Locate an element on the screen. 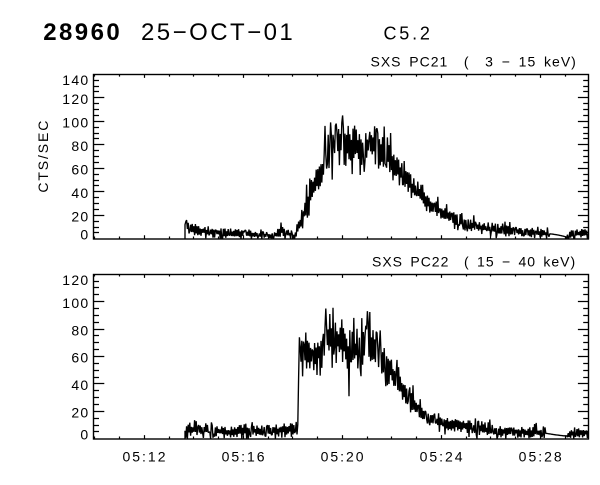 The height and width of the screenshot is (485, 600). svg-text: 25−OCT−01 is located at coordinates (218, 32).